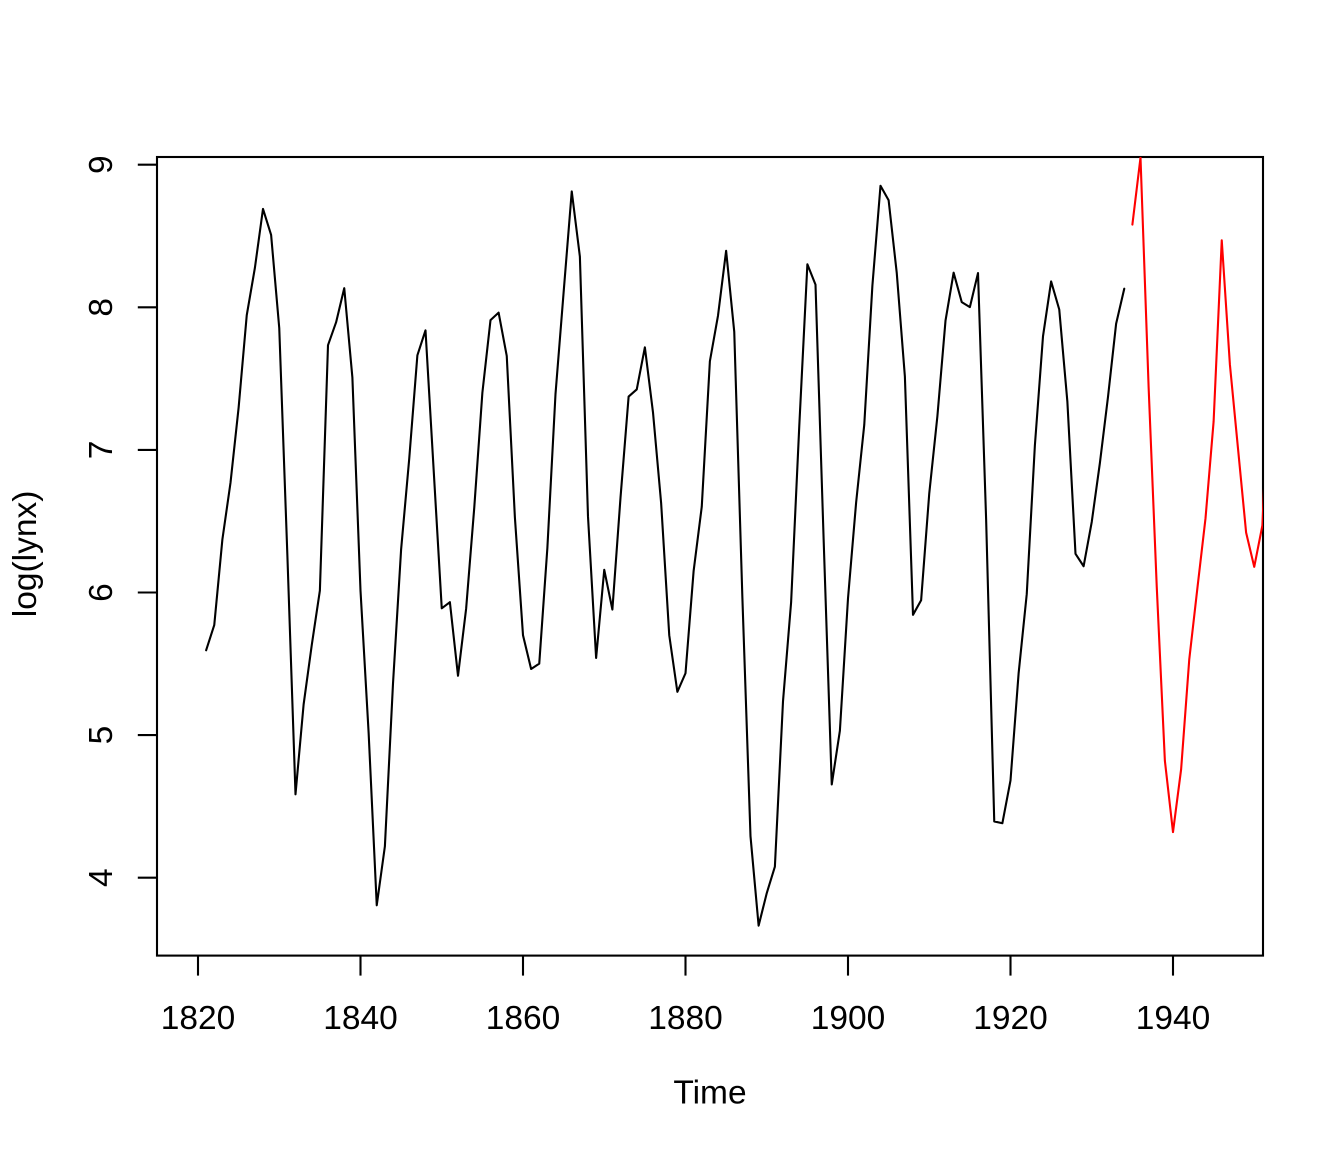 Image resolution: width=1344 pixels, height=1152 pixels. What do you see at coordinates (198, 1018) in the screenshot?
I see `svg-text: 1820` at bounding box center [198, 1018].